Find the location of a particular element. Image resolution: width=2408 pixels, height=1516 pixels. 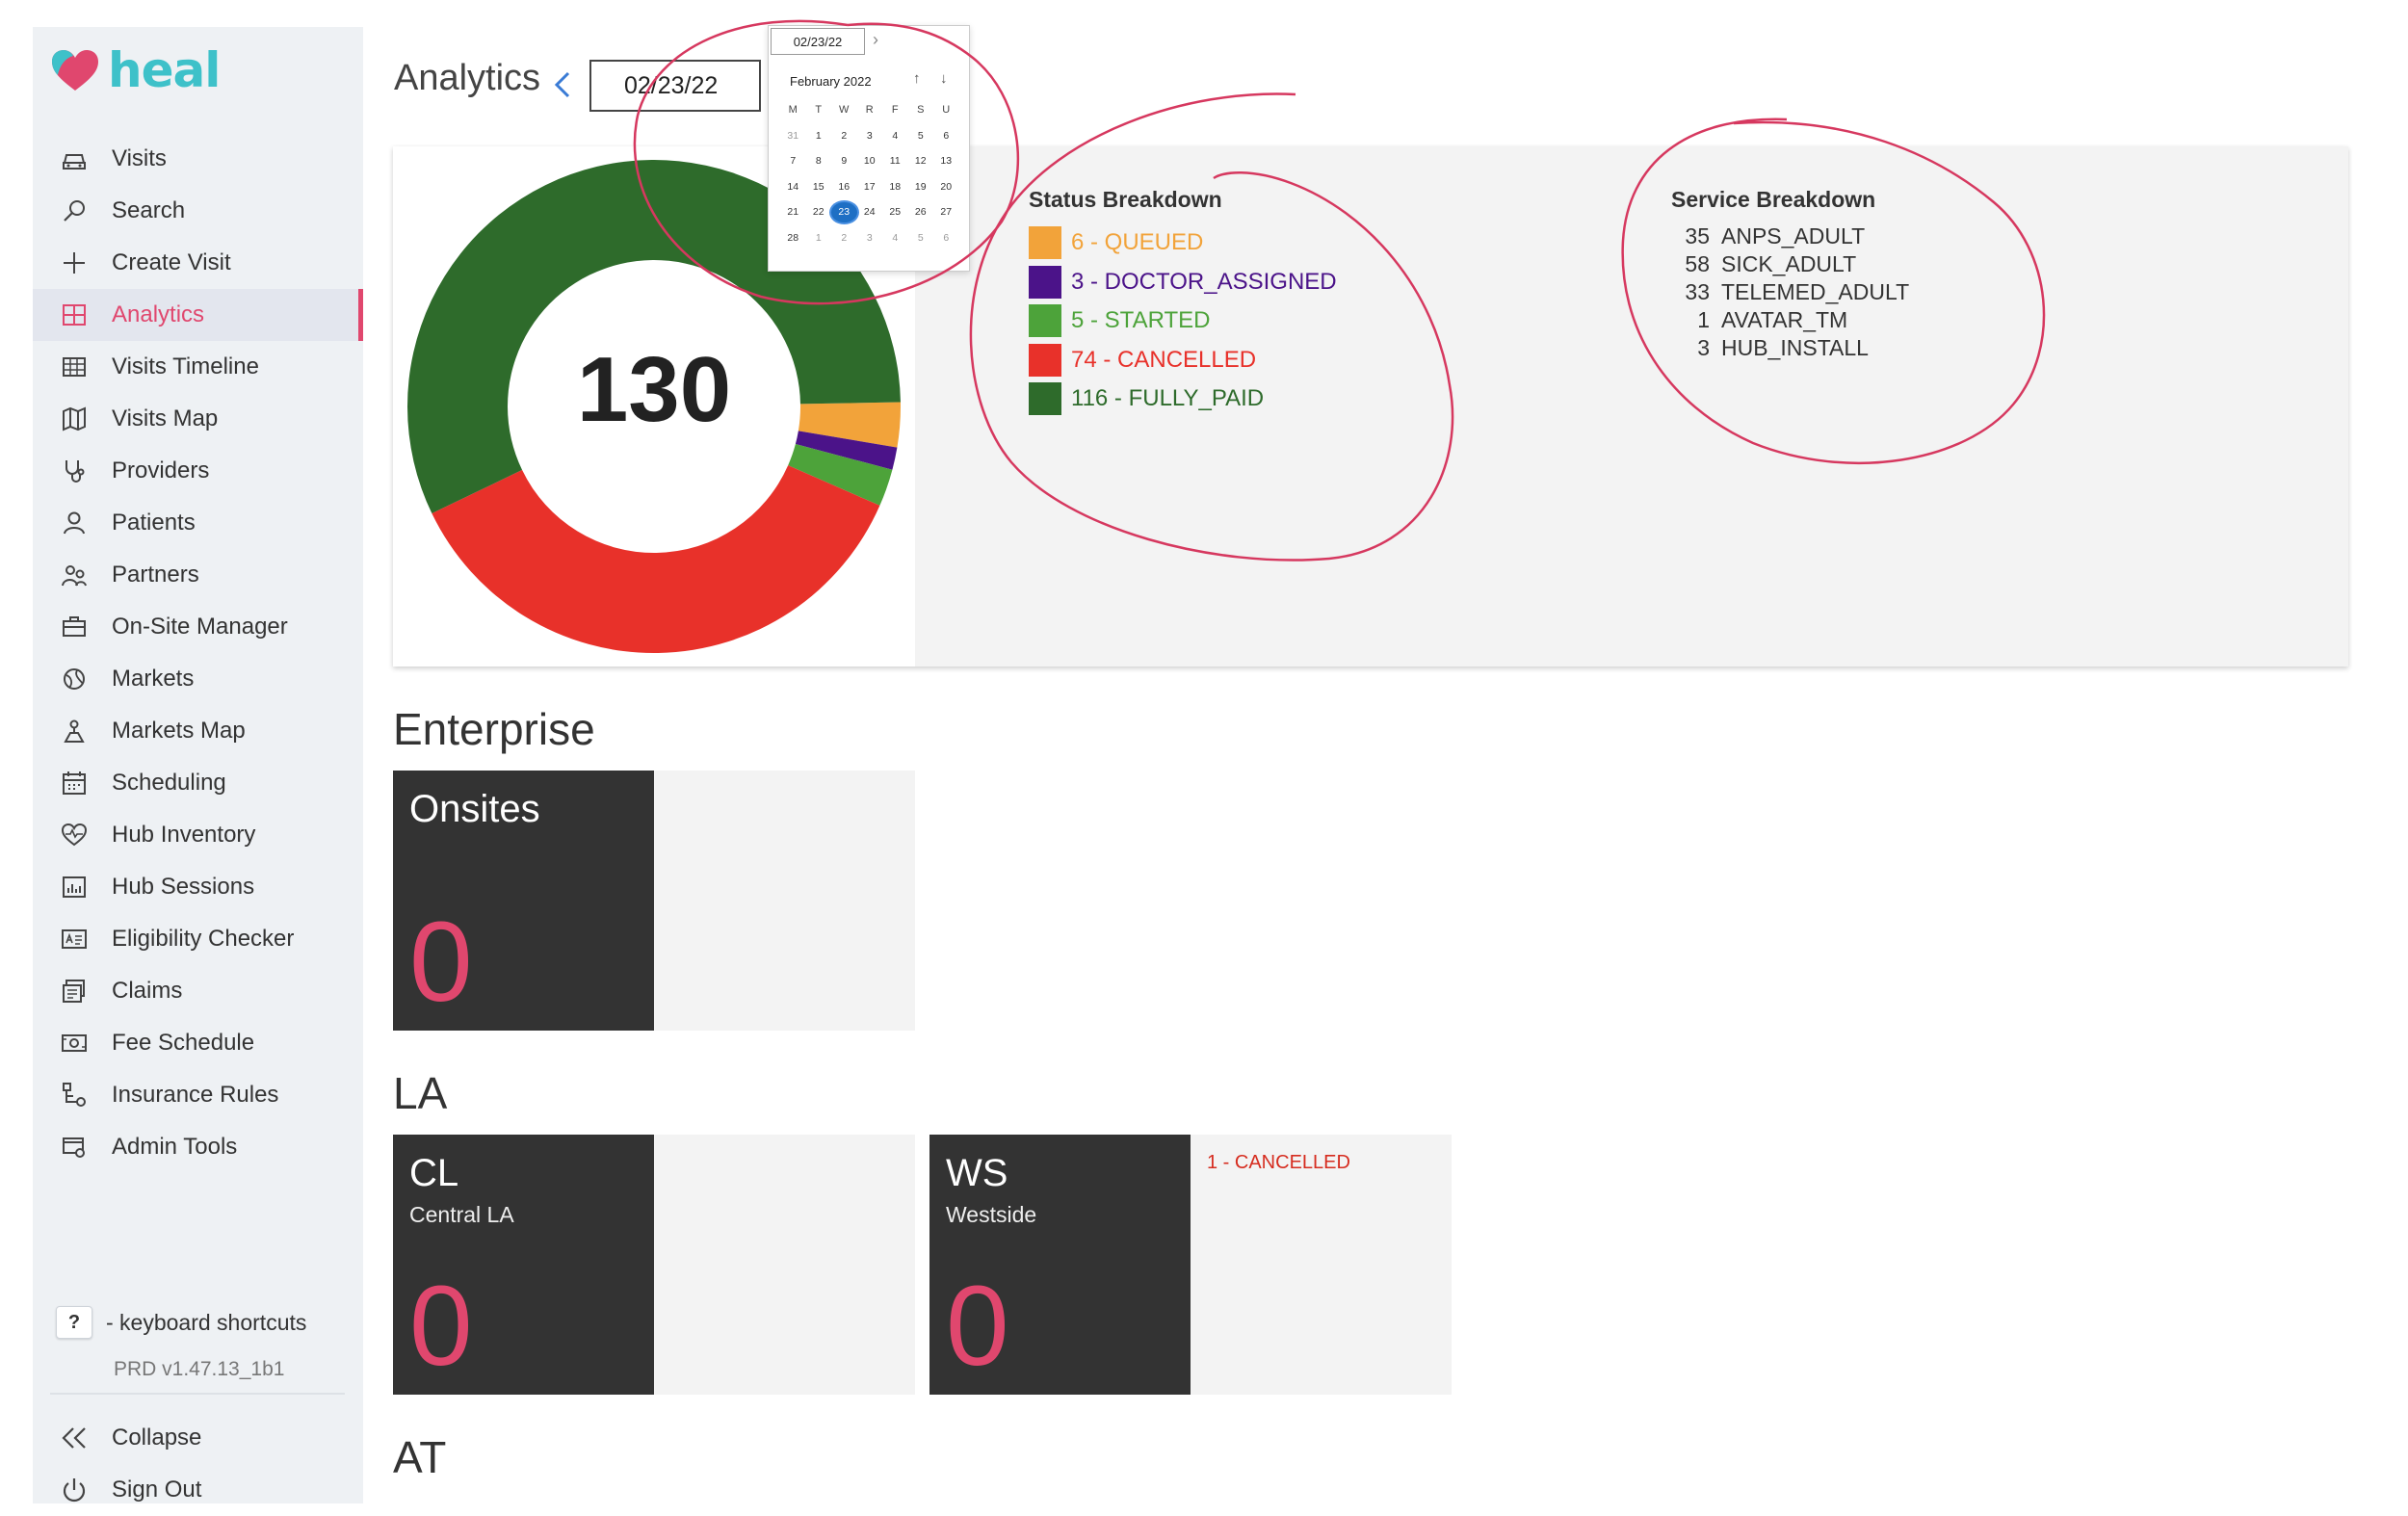

service-row: 1 AVATAR_TM is located at coordinates (1759, 319).